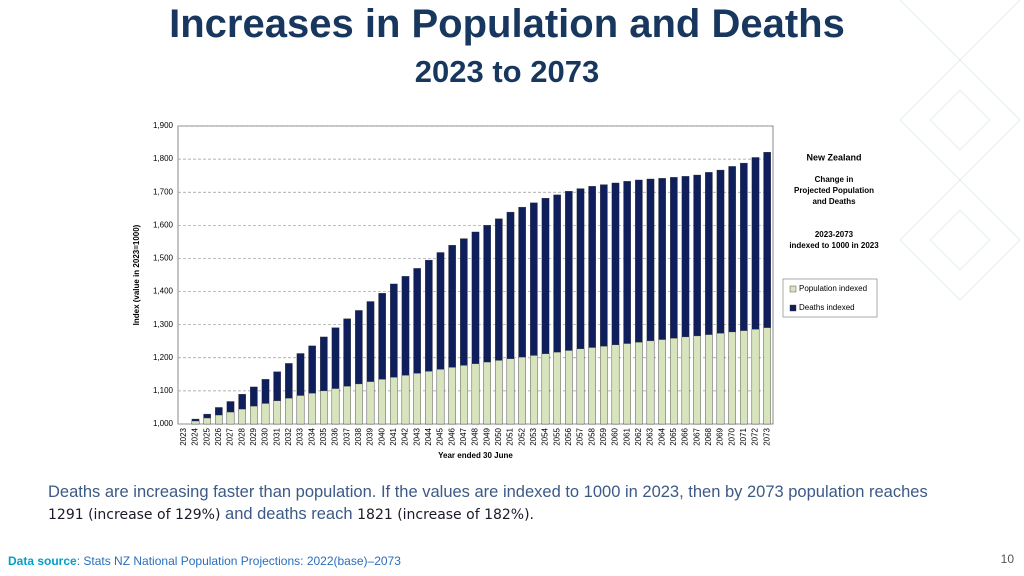 The width and height of the screenshot is (1024, 576). What do you see at coordinates (834, 190) in the screenshot?
I see `annotation: Projected Population` at bounding box center [834, 190].